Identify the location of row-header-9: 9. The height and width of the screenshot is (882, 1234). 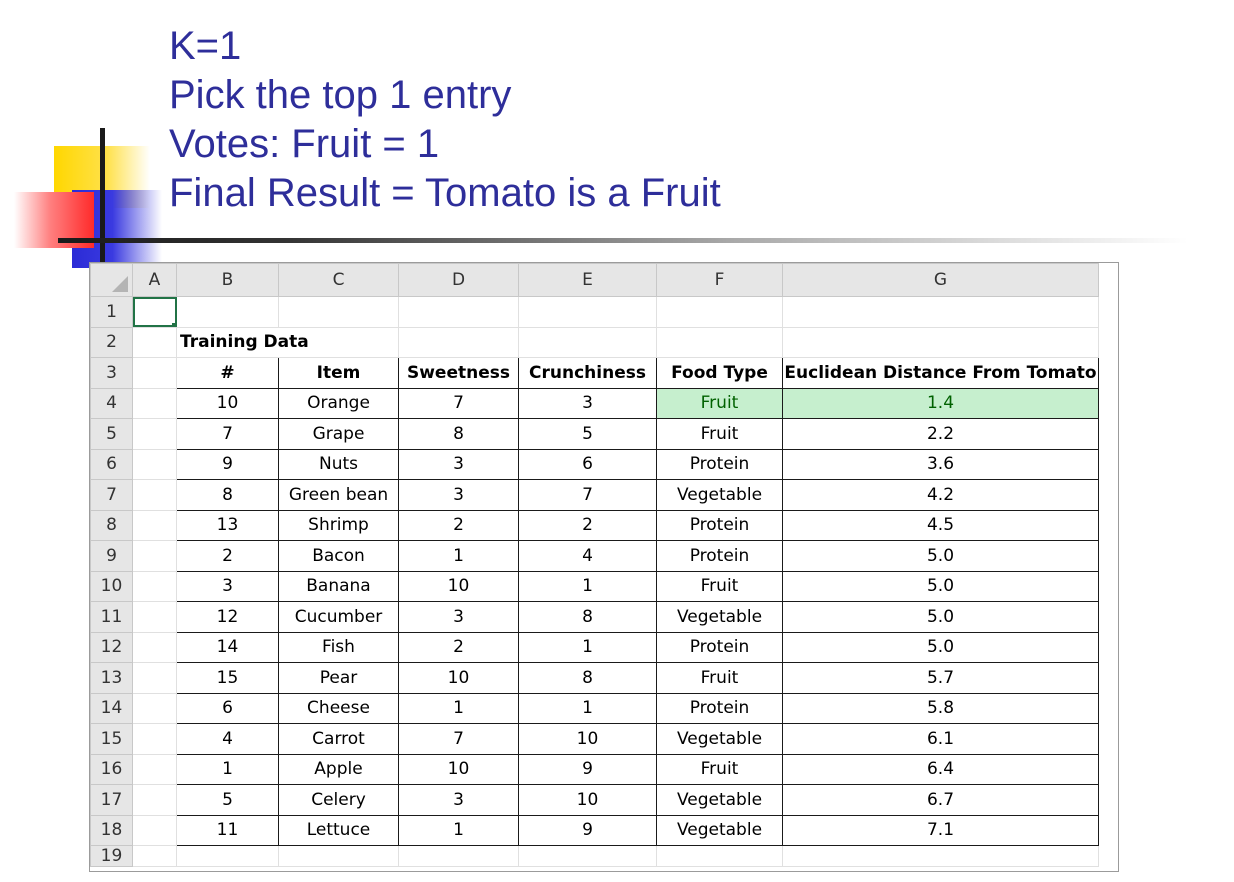
(111, 556).